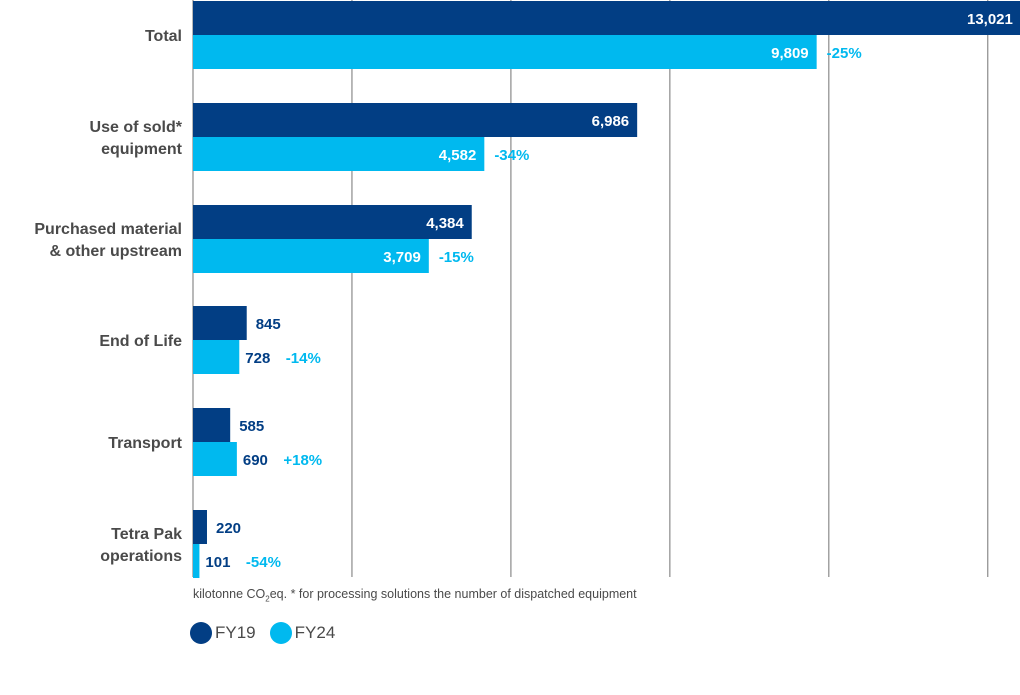 The width and height of the screenshot is (1020, 695). What do you see at coordinates (315, 632) in the screenshot?
I see `legend-label-fy24: FY24` at bounding box center [315, 632].